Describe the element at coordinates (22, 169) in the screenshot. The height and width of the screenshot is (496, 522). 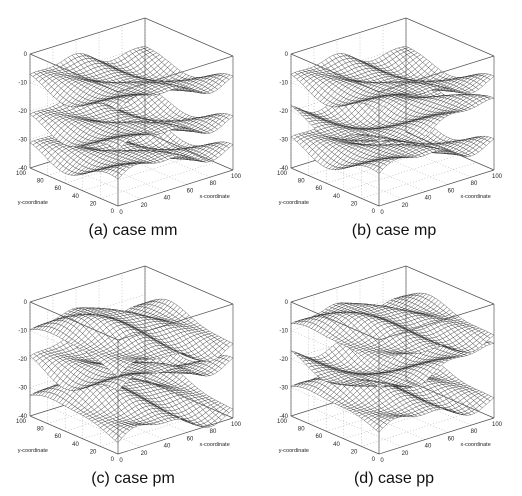
I see `z-tick-label: -40` at that location.